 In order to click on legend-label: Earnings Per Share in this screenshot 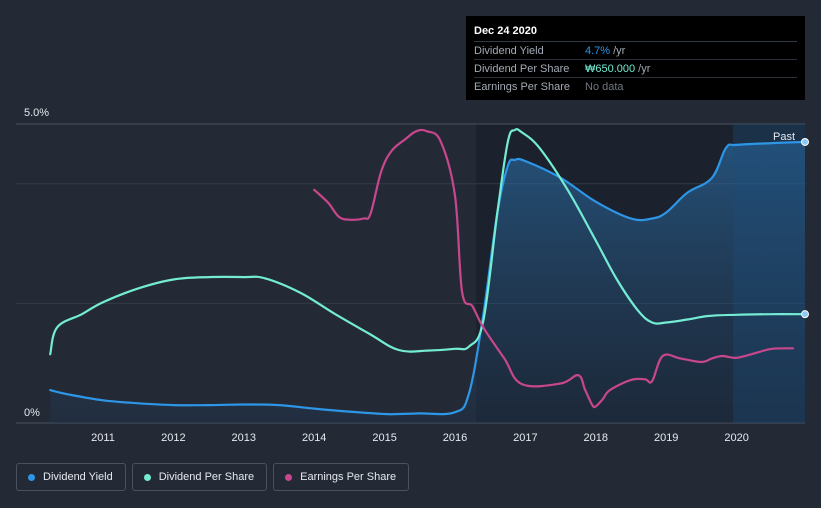, I will do `click(348, 477)`.